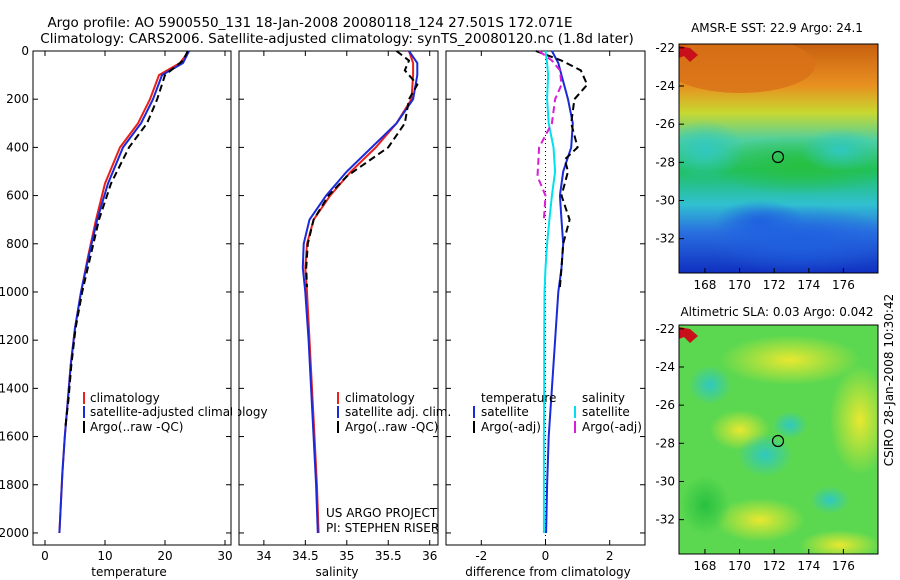 This screenshot has width=900, height=580. I want to click on difference-xlabel: difference from climatology, so click(548, 572).